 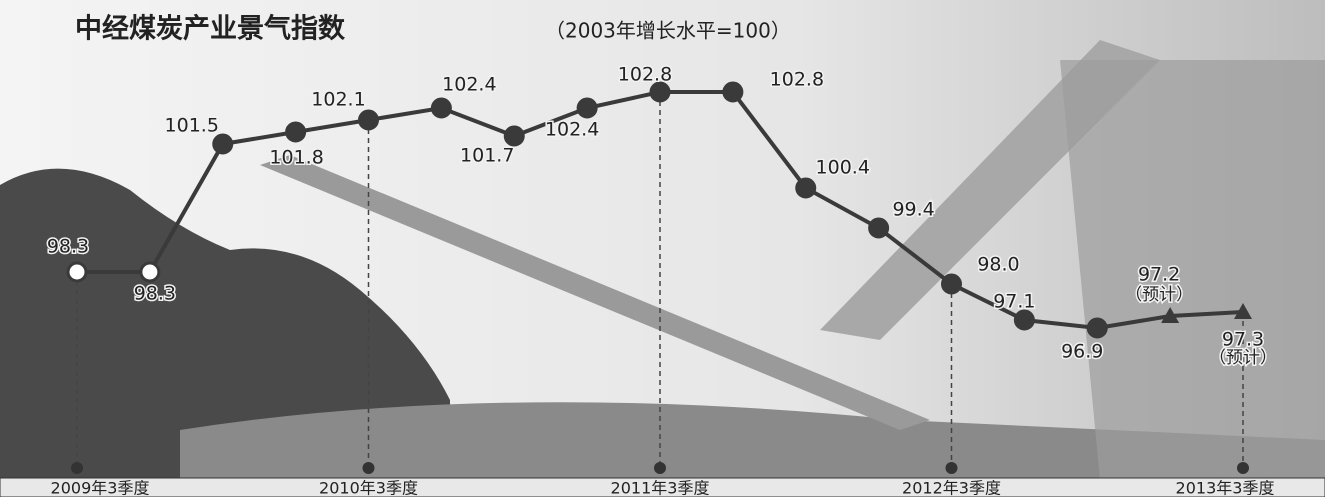 What do you see at coordinates (913, 210) in the screenshot?
I see `data-label: 99.4` at bounding box center [913, 210].